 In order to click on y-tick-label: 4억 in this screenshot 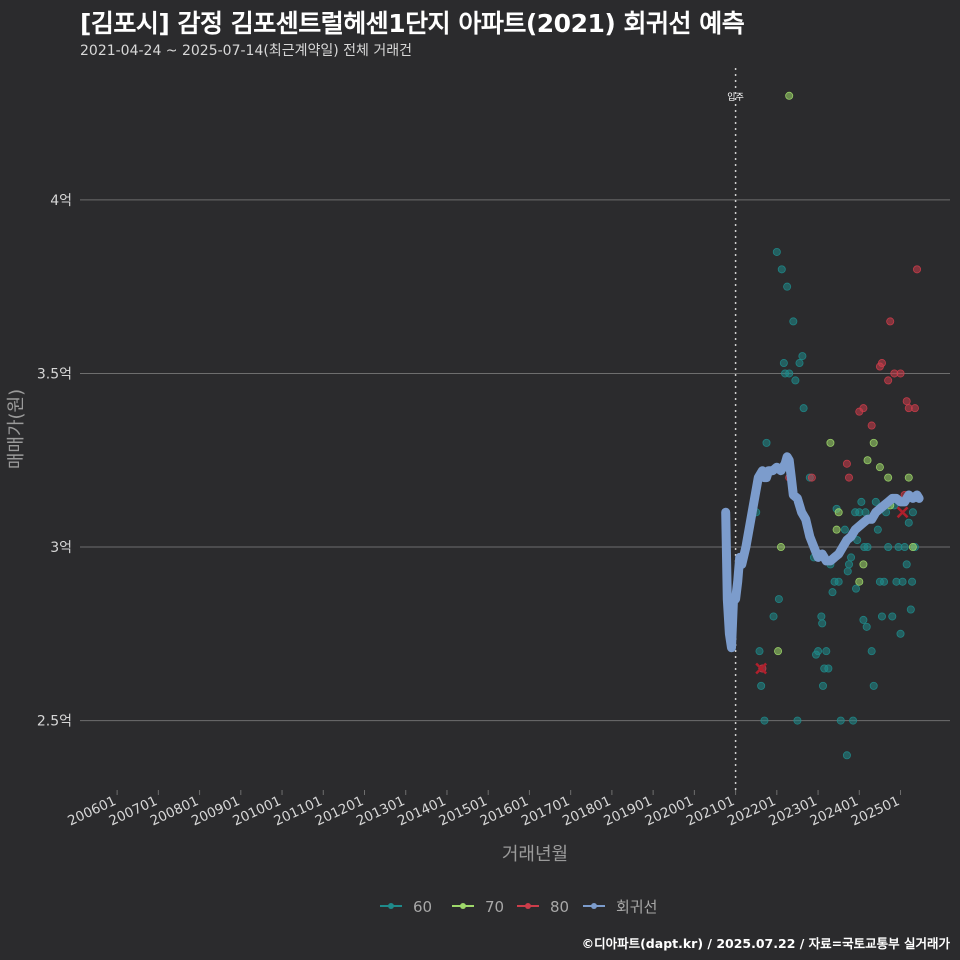, I will do `click(61, 201)`.